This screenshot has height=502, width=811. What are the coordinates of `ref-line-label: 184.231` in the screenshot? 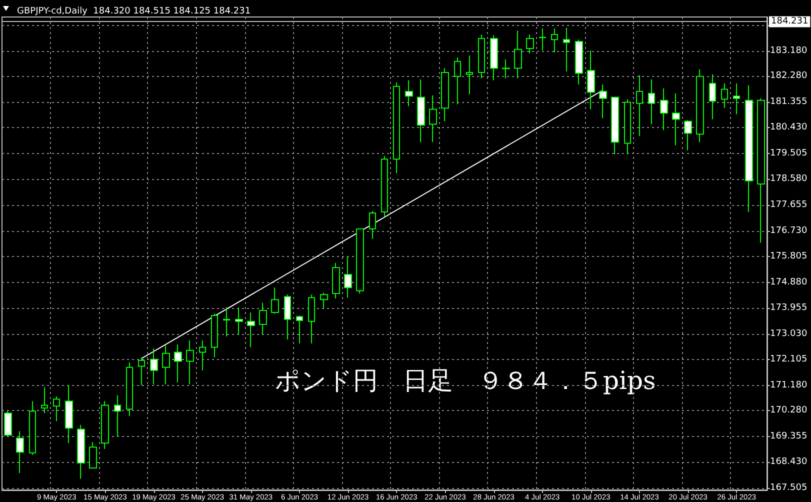 It's located at (789, 21).